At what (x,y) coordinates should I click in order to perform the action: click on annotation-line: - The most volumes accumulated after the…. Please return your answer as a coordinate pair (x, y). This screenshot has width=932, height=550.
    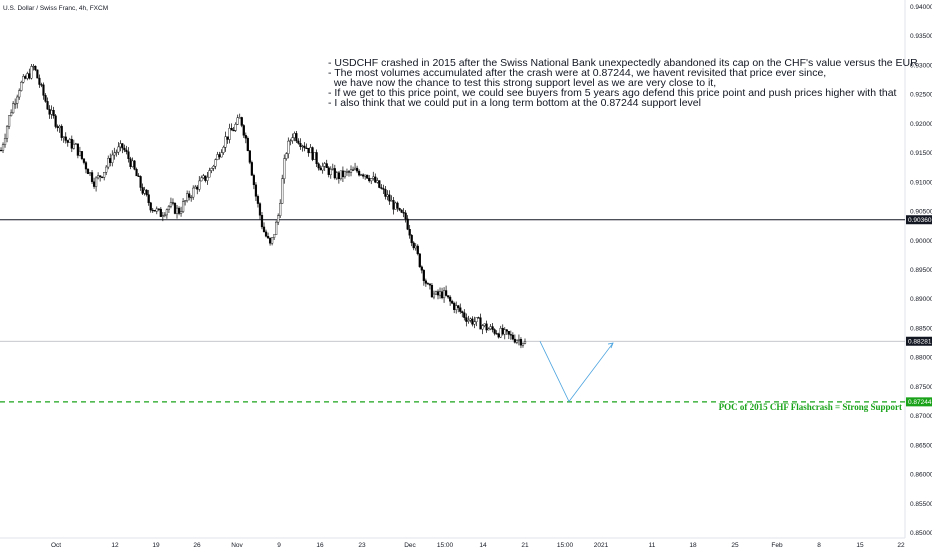
    Looking at the image, I should click on (577, 73).